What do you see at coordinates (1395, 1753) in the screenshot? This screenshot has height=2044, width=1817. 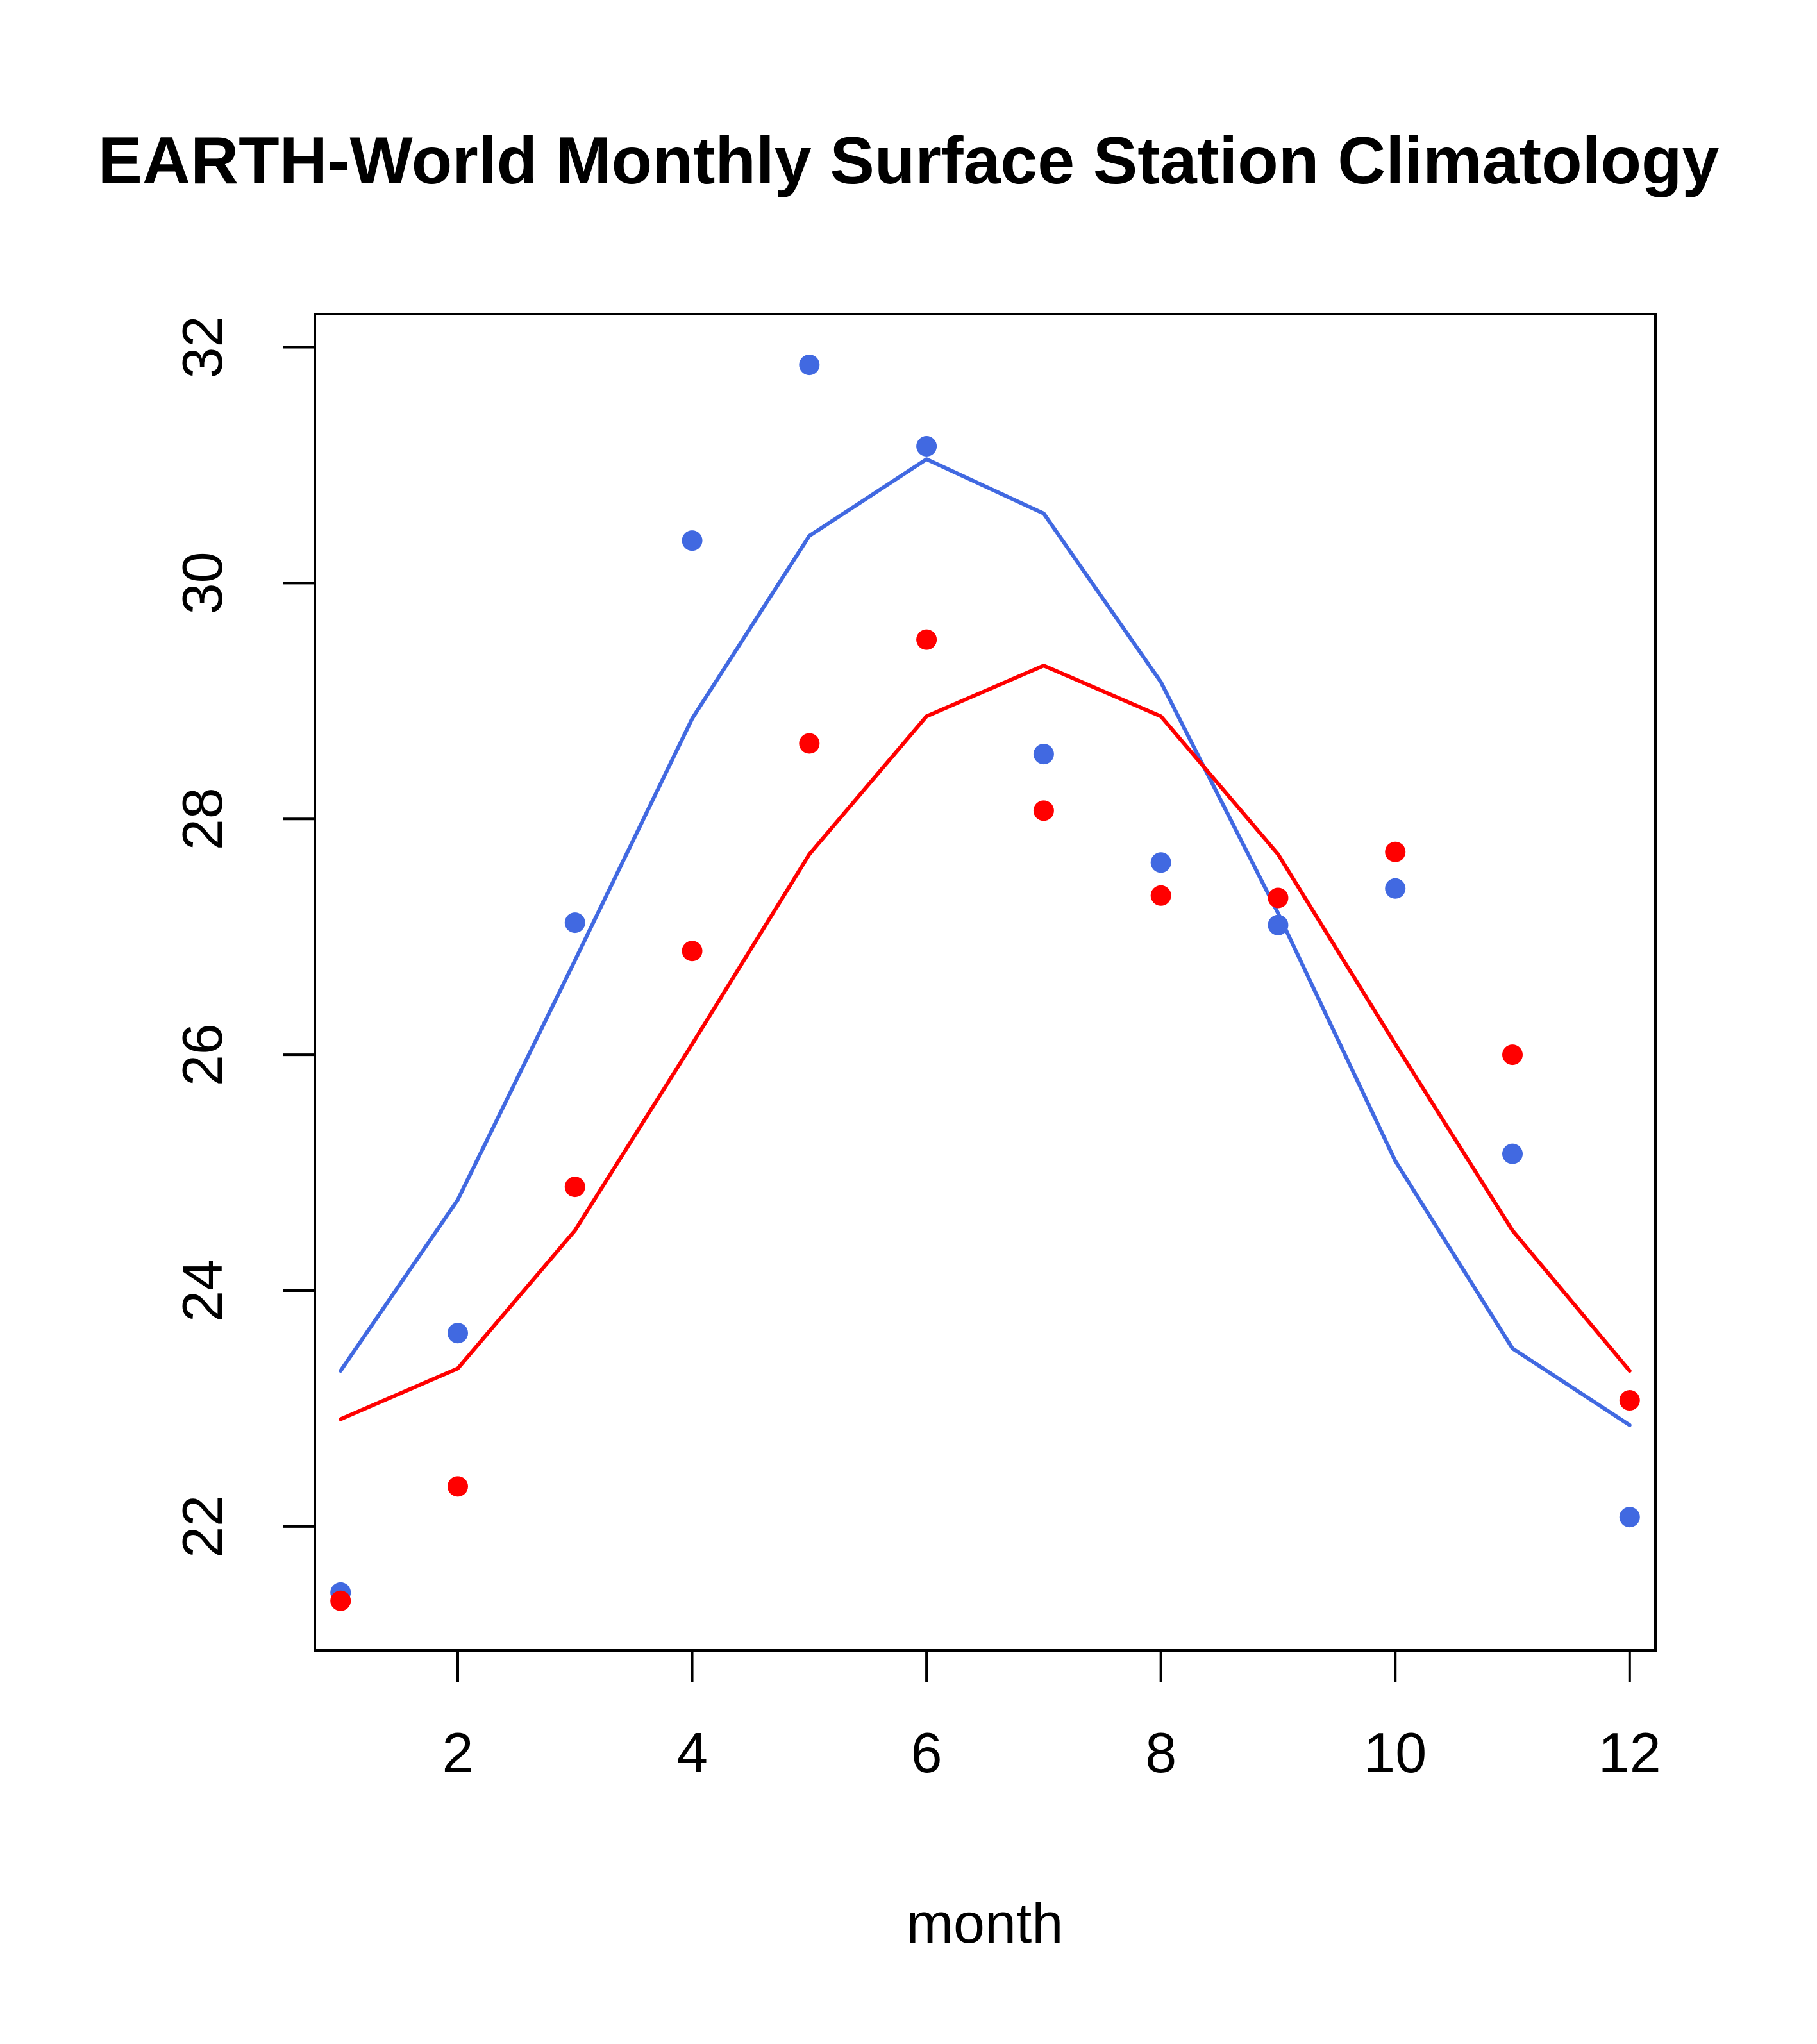 I see `x-tick-label: 10` at bounding box center [1395, 1753].